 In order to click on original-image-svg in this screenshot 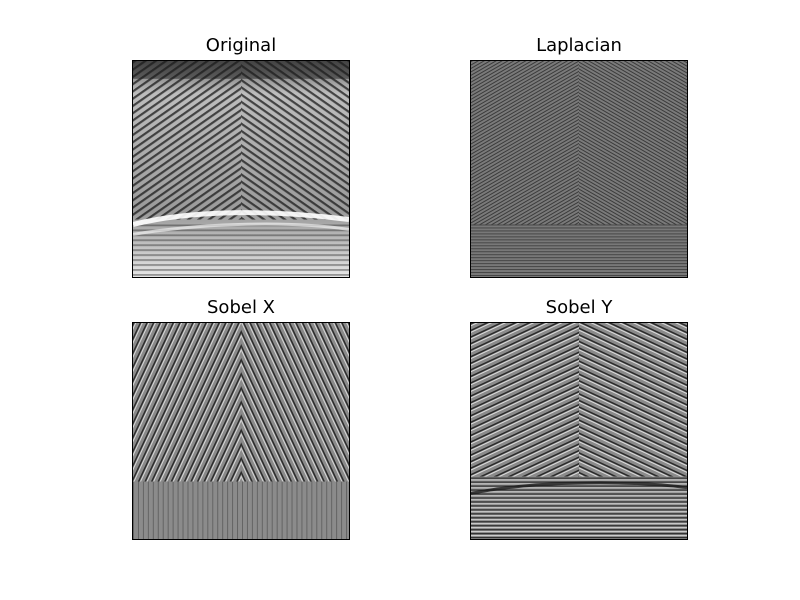, I will do `click(241, 169)`.